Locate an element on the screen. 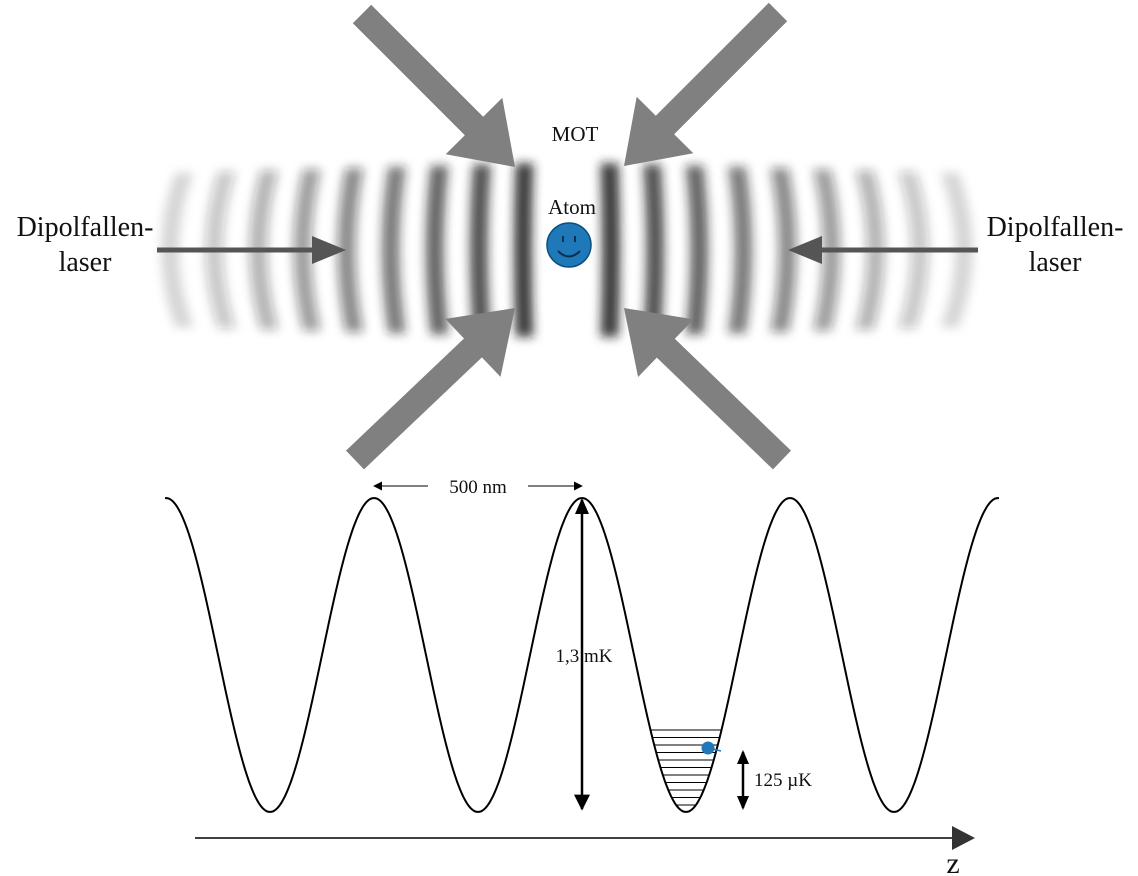 This screenshot has height=876, width=1138. vibrational-levels is located at coordinates (686, 767).